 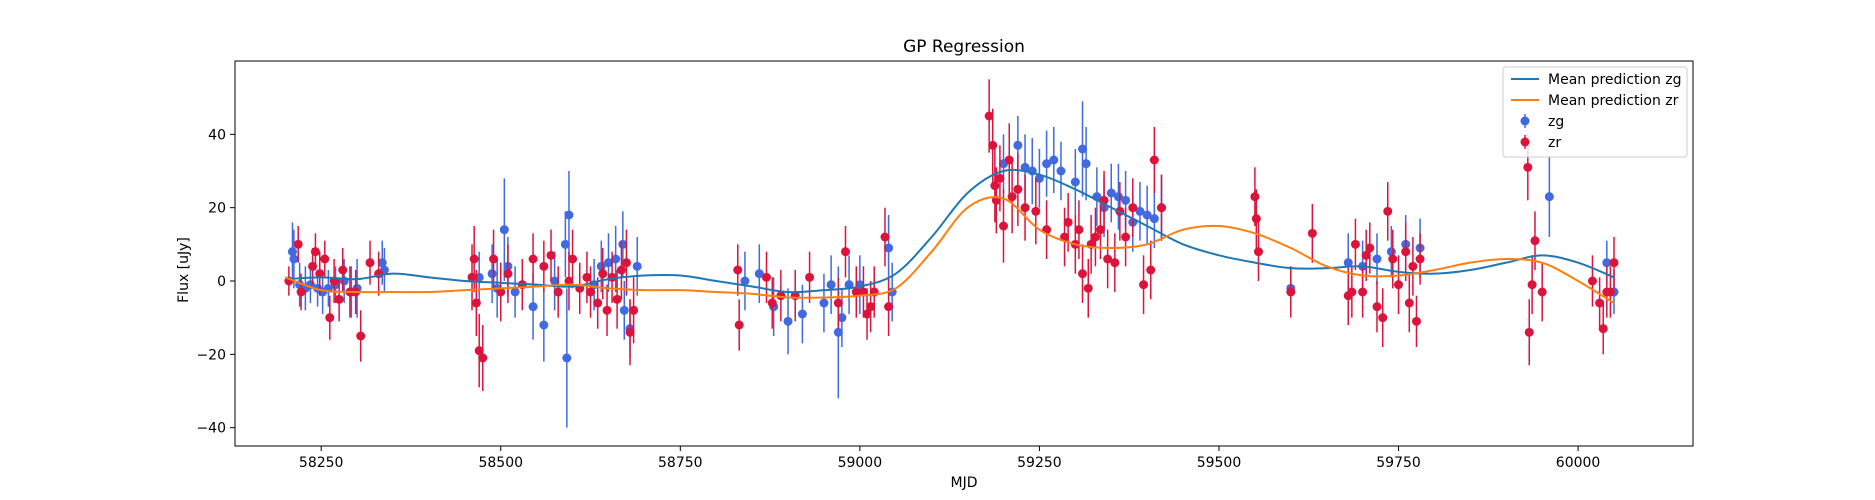 What do you see at coordinates (964, 483) in the screenshot?
I see `x-axis-label: MJD` at bounding box center [964, 483].